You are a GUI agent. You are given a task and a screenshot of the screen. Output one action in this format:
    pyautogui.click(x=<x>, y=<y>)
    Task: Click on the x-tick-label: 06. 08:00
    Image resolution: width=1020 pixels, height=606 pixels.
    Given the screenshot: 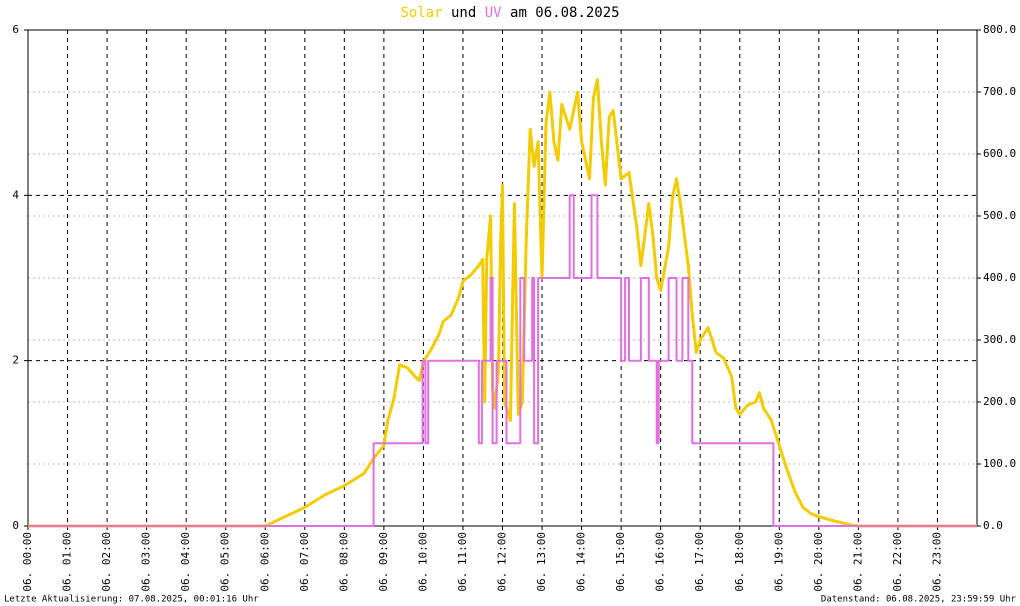 What is the action you would take?
    pyautogui.click(x=343, y=562)
    